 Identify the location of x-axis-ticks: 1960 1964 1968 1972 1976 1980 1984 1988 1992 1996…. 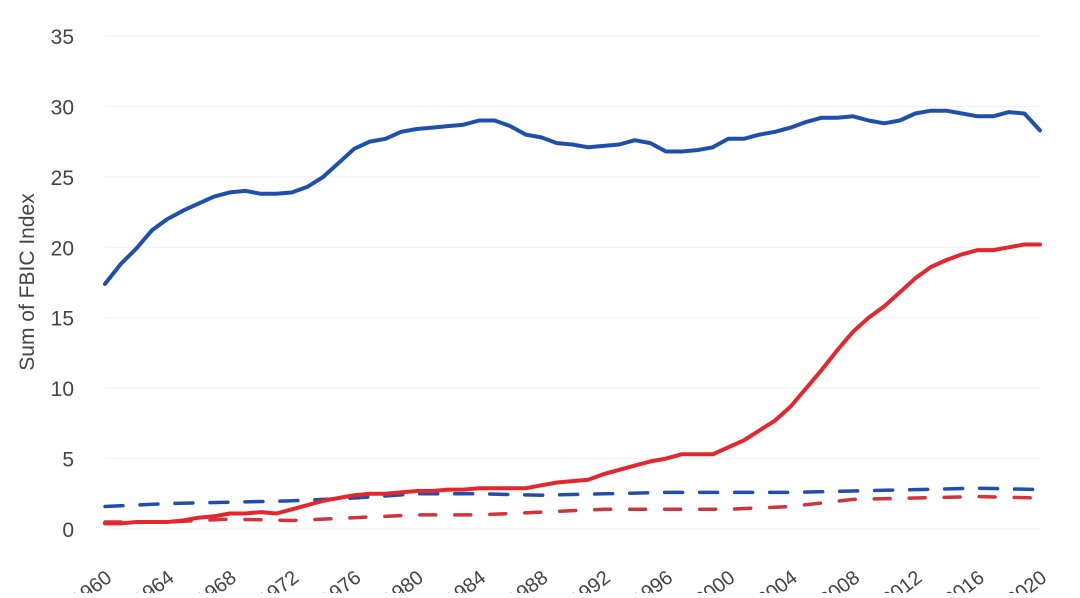
(559, 582).